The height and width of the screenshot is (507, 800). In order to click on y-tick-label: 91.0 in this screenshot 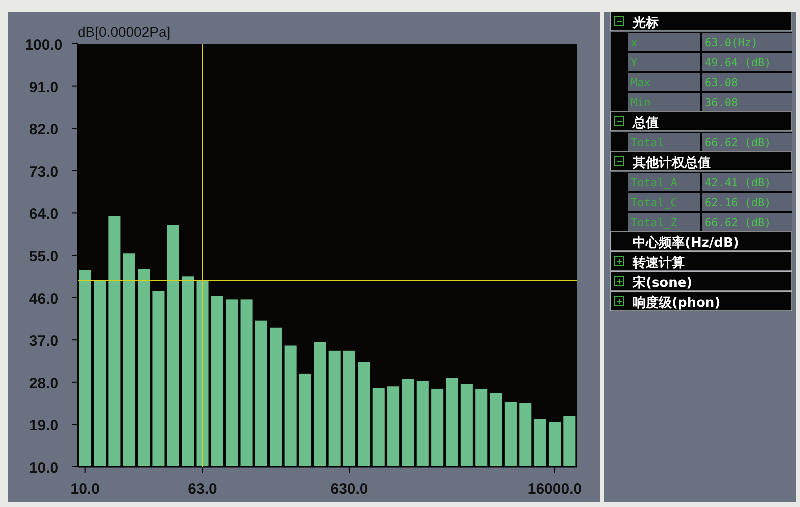, I will do `click(44, 87)`.